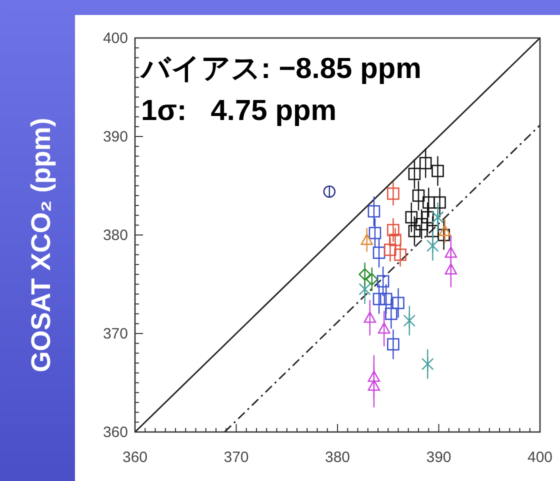 The width and height of the screenshot is (560, 481). Describe the element at coordinates (236, 457) in the screenshot. I see `x-tick-label: 370` at that location.